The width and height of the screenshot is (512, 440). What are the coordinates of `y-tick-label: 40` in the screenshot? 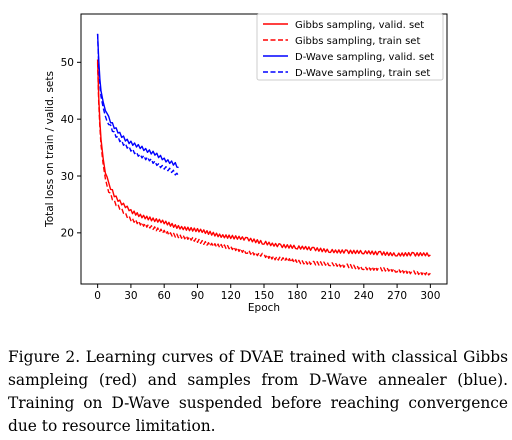 It's located at (67, 120).